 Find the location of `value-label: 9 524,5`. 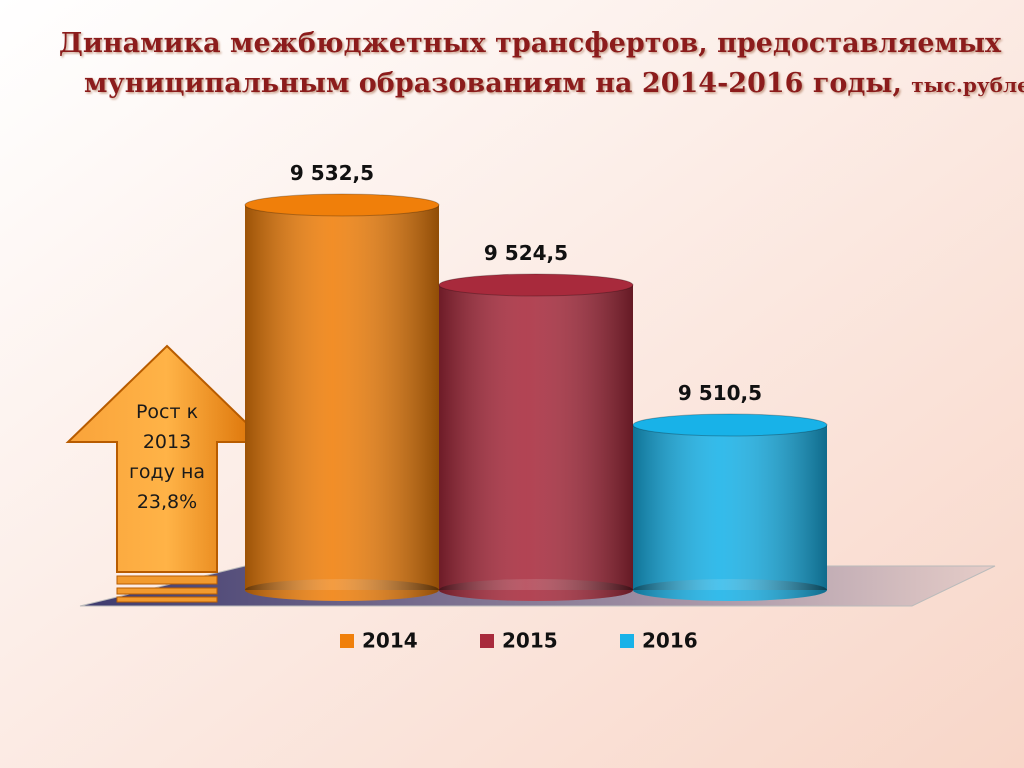

value-label: 9 524,5 is located at coordinates (526, 253).